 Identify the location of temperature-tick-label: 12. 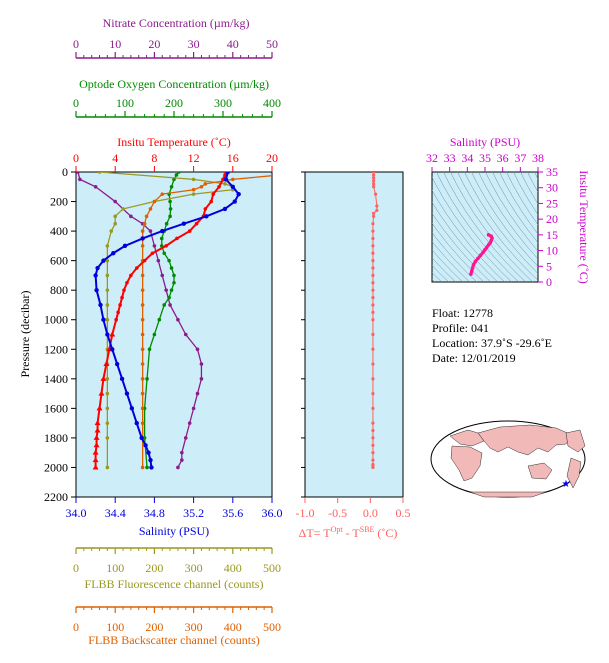
(194, 158).